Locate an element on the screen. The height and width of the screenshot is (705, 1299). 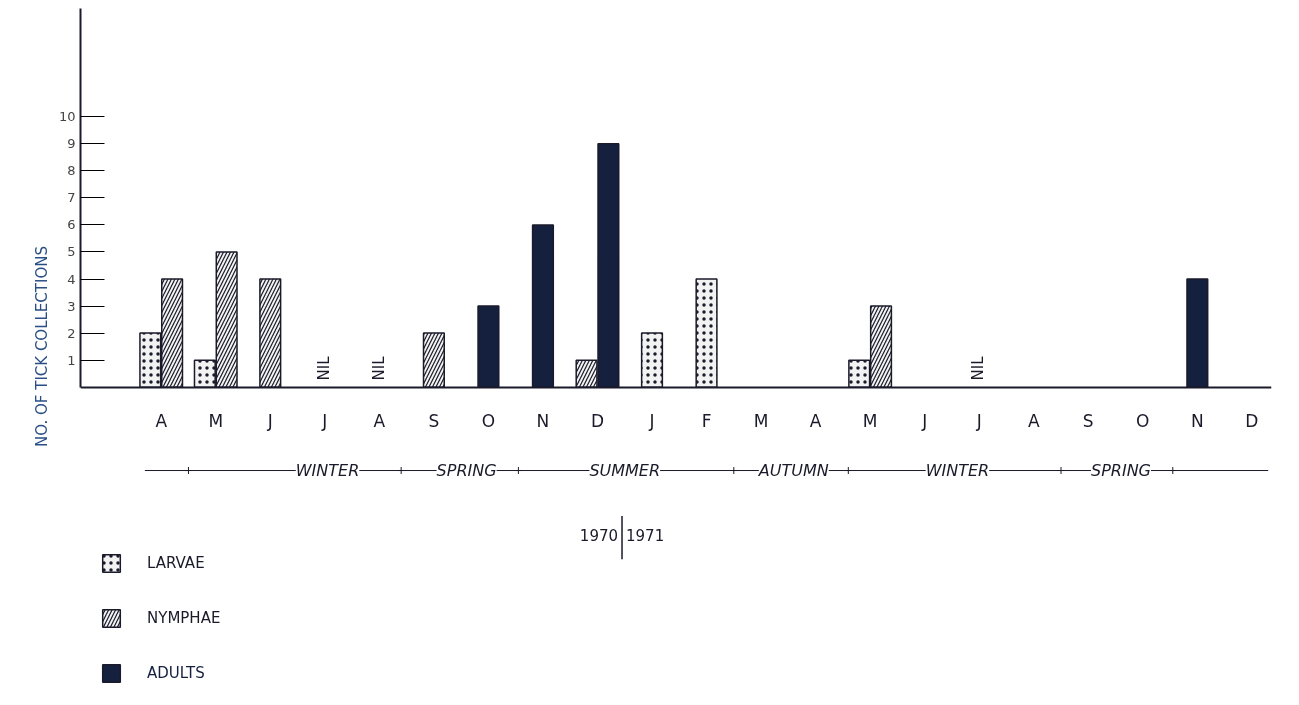
y-tick-label: 7 is located at coordinates (71, 198).